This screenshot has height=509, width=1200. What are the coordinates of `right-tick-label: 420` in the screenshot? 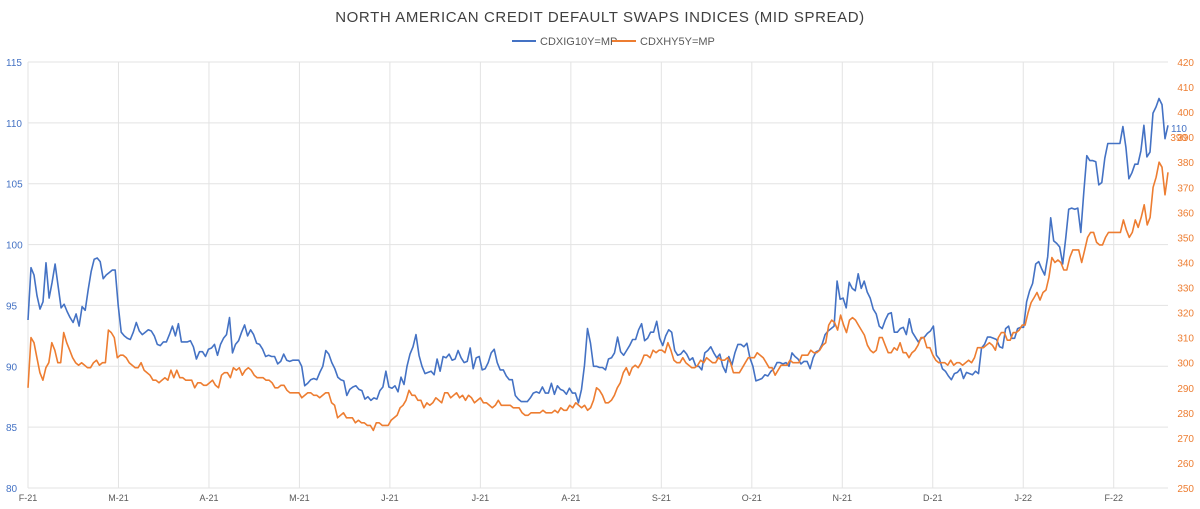 It's located at (1185, 63).